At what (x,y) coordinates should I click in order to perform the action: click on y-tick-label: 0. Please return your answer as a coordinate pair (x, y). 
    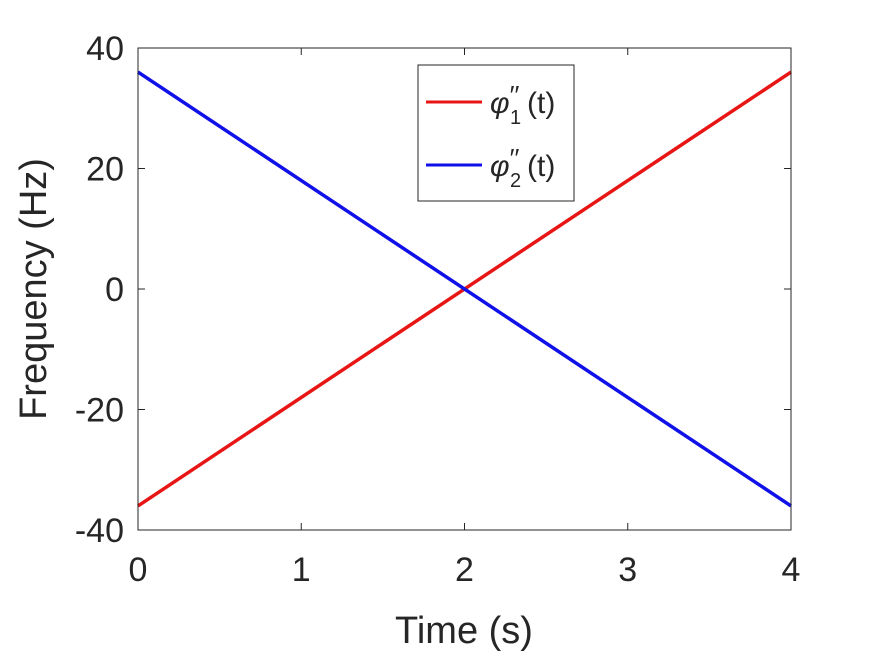
    Looking at the image, I should click on (114, 290).